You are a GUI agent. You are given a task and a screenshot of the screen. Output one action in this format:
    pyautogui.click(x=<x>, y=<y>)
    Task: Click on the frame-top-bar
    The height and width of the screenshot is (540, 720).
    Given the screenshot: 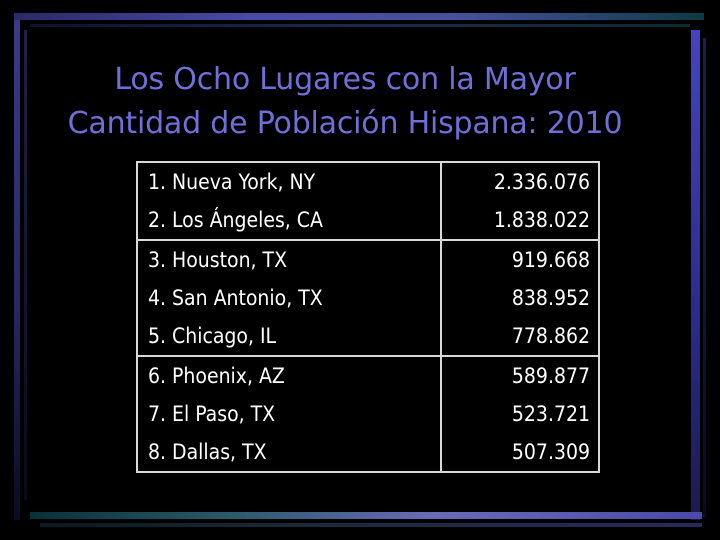 What is the action you would take?
    pyautogui.click(x=359, y=16)
    